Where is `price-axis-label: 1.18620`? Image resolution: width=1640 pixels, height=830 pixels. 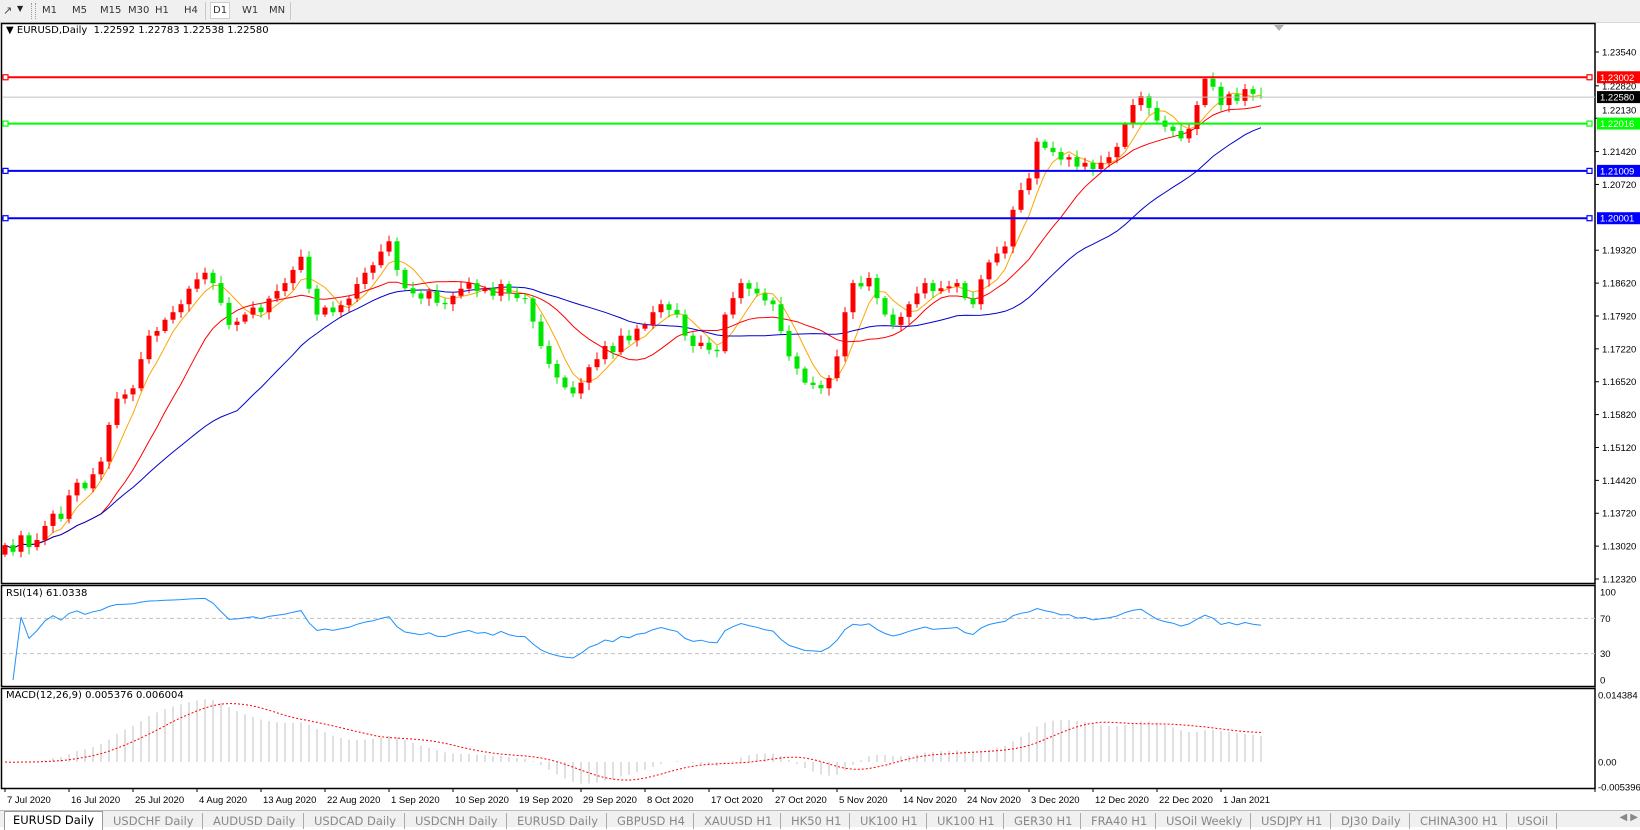 price-axis-label: 1.18620 is located at coordinates (1619, 284).